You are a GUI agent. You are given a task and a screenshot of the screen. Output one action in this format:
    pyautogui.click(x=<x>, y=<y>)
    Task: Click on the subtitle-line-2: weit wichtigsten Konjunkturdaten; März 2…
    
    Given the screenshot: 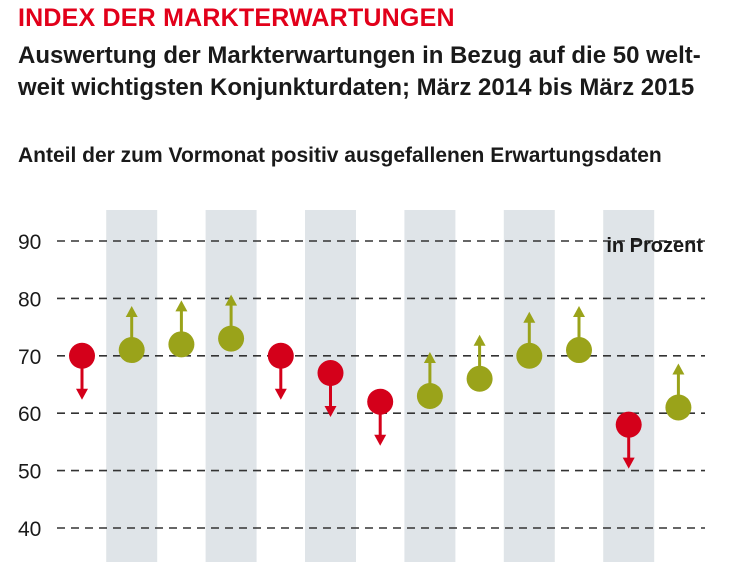 What is the action you would take?
    pyautogui.click(x=356, y=87)
    